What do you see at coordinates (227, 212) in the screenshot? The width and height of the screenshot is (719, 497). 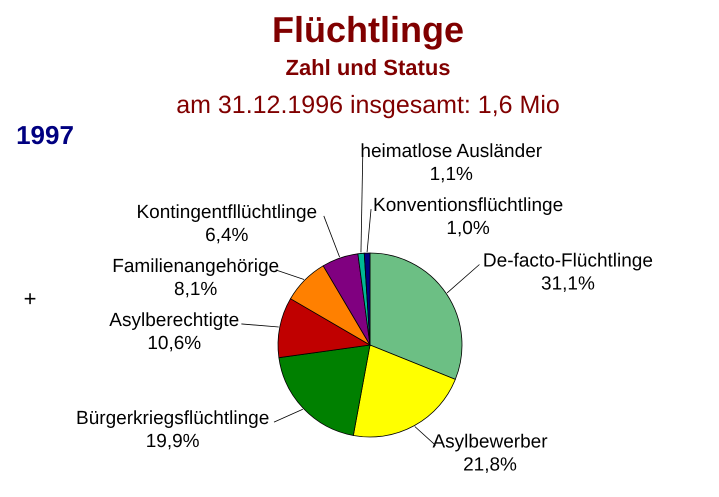 I see `slice-label: Kontingentfllüchtlinge` at bounding box center [227, 212].